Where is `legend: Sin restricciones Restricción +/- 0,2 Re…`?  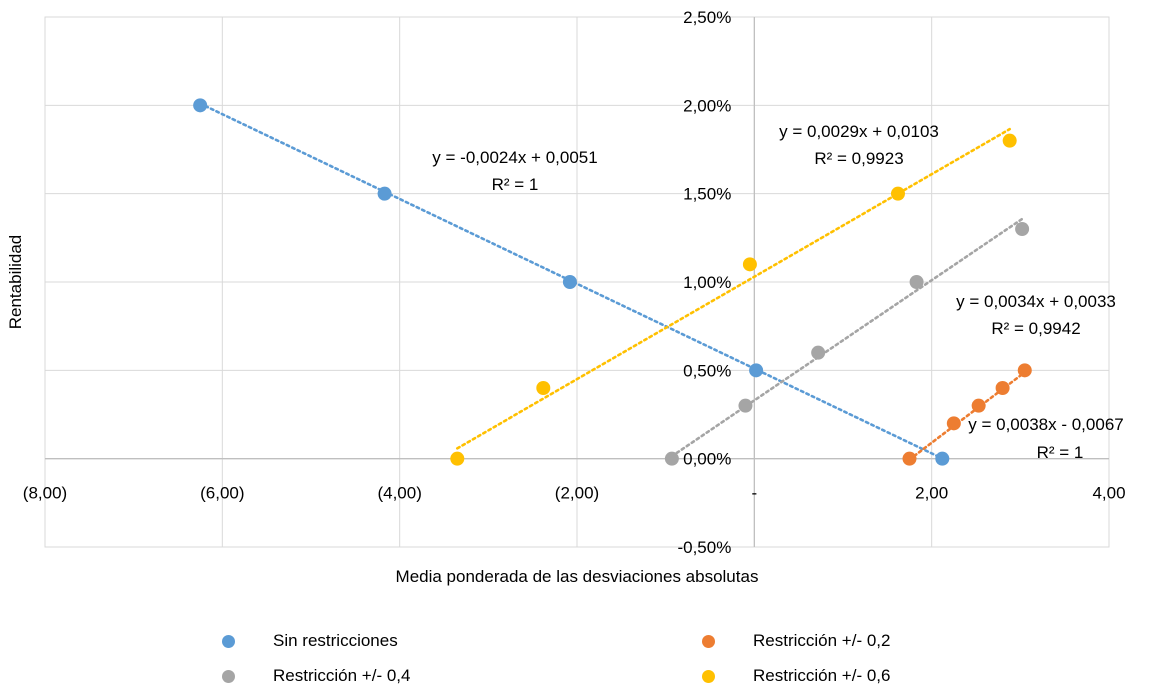 legend: Sin restricciones Restricción +/- 0,2 Re… is located at coordinates (583, 658).